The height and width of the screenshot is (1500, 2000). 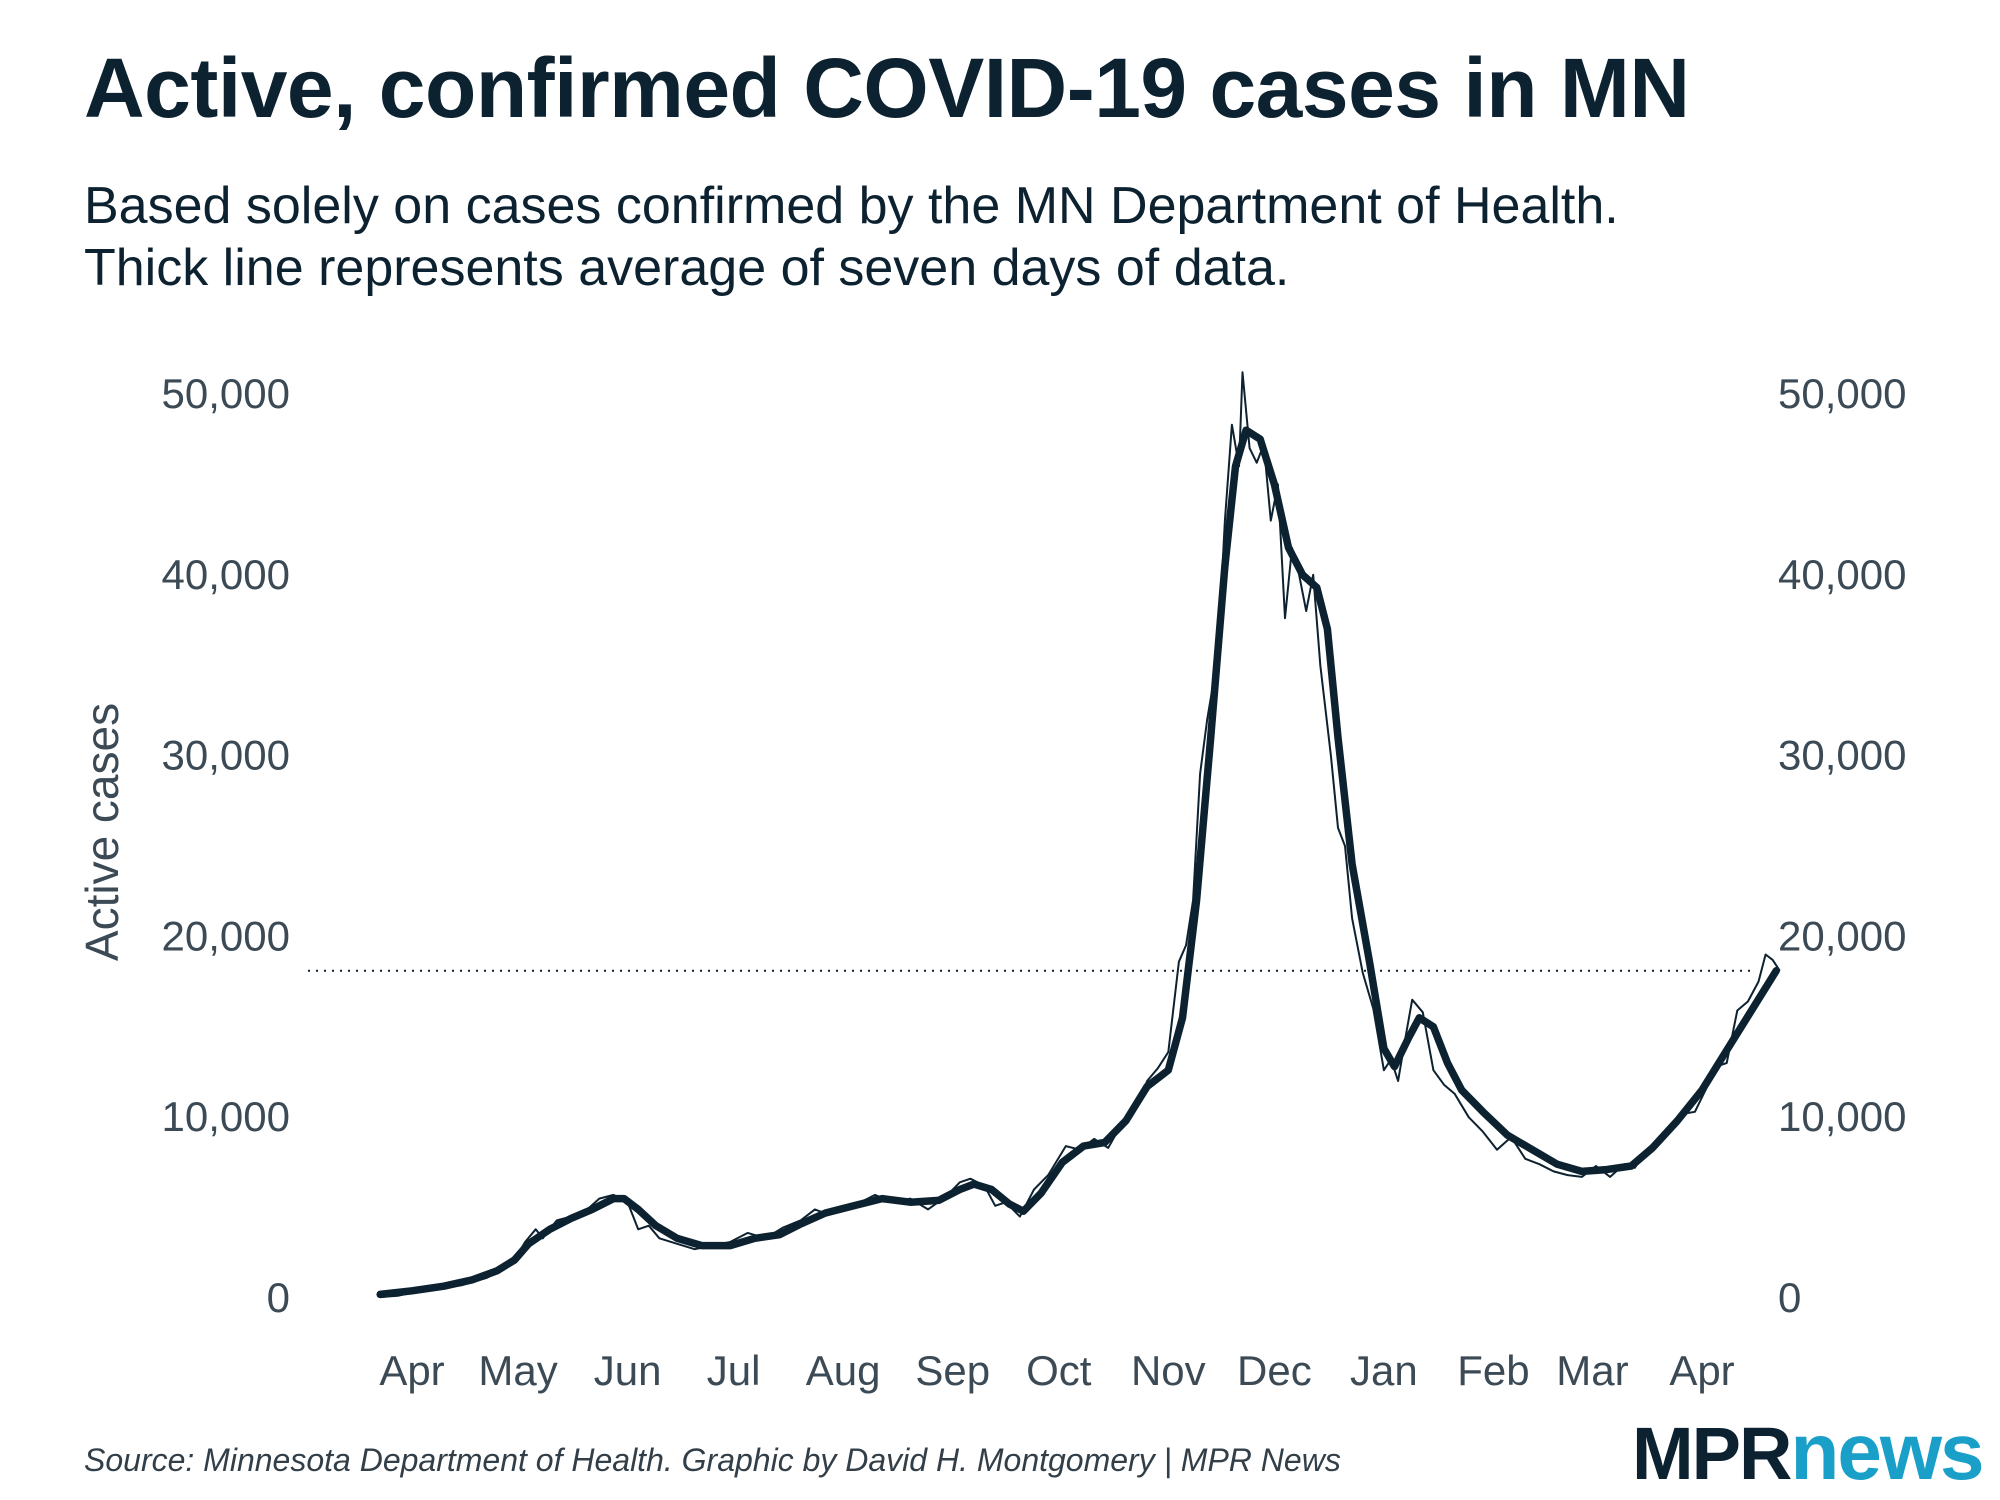 I want to click on y-tick-left-5: 50,000, so click(x=226, y=393).